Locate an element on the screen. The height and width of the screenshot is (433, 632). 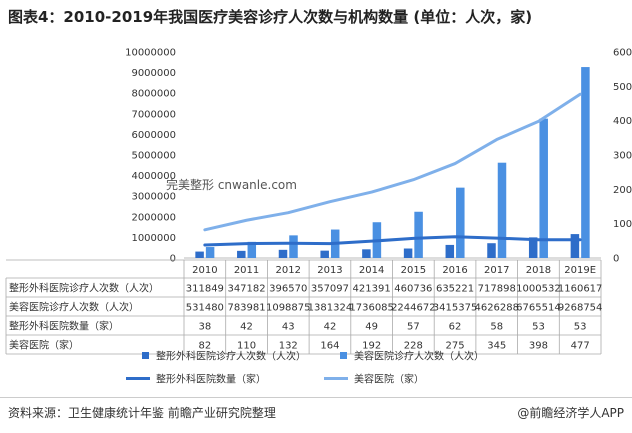
watermark-text: 完美整形 cnwanle.com is located at coordinates (231, 185).